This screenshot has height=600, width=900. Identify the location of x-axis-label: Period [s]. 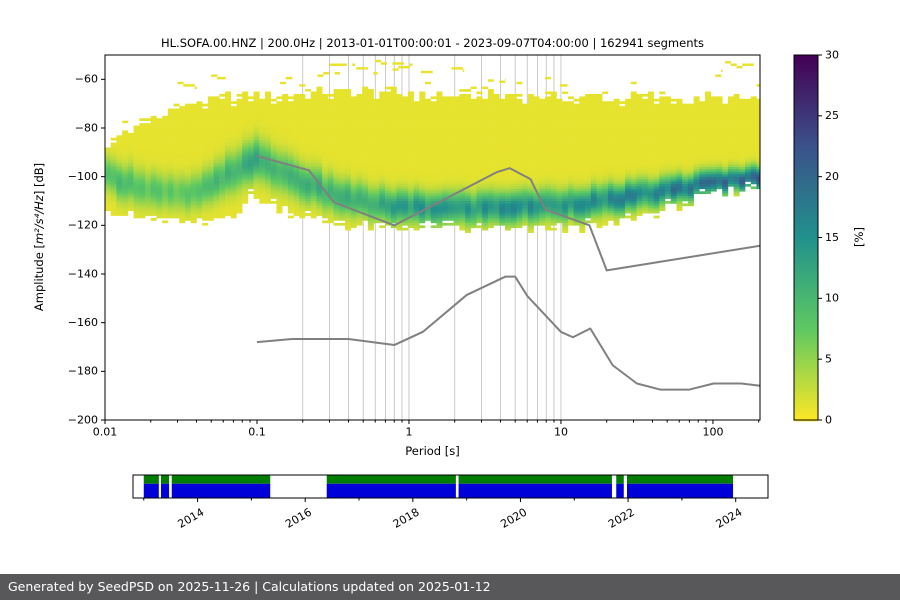
(432, 451).